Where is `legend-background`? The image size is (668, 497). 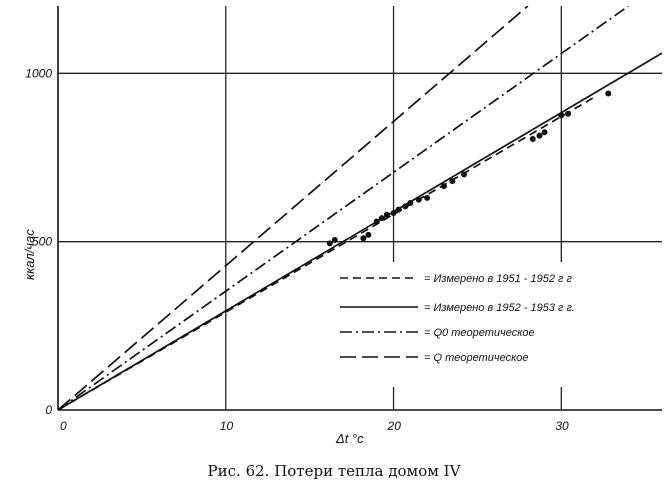
legend-background is located at coordinates (485, 324).